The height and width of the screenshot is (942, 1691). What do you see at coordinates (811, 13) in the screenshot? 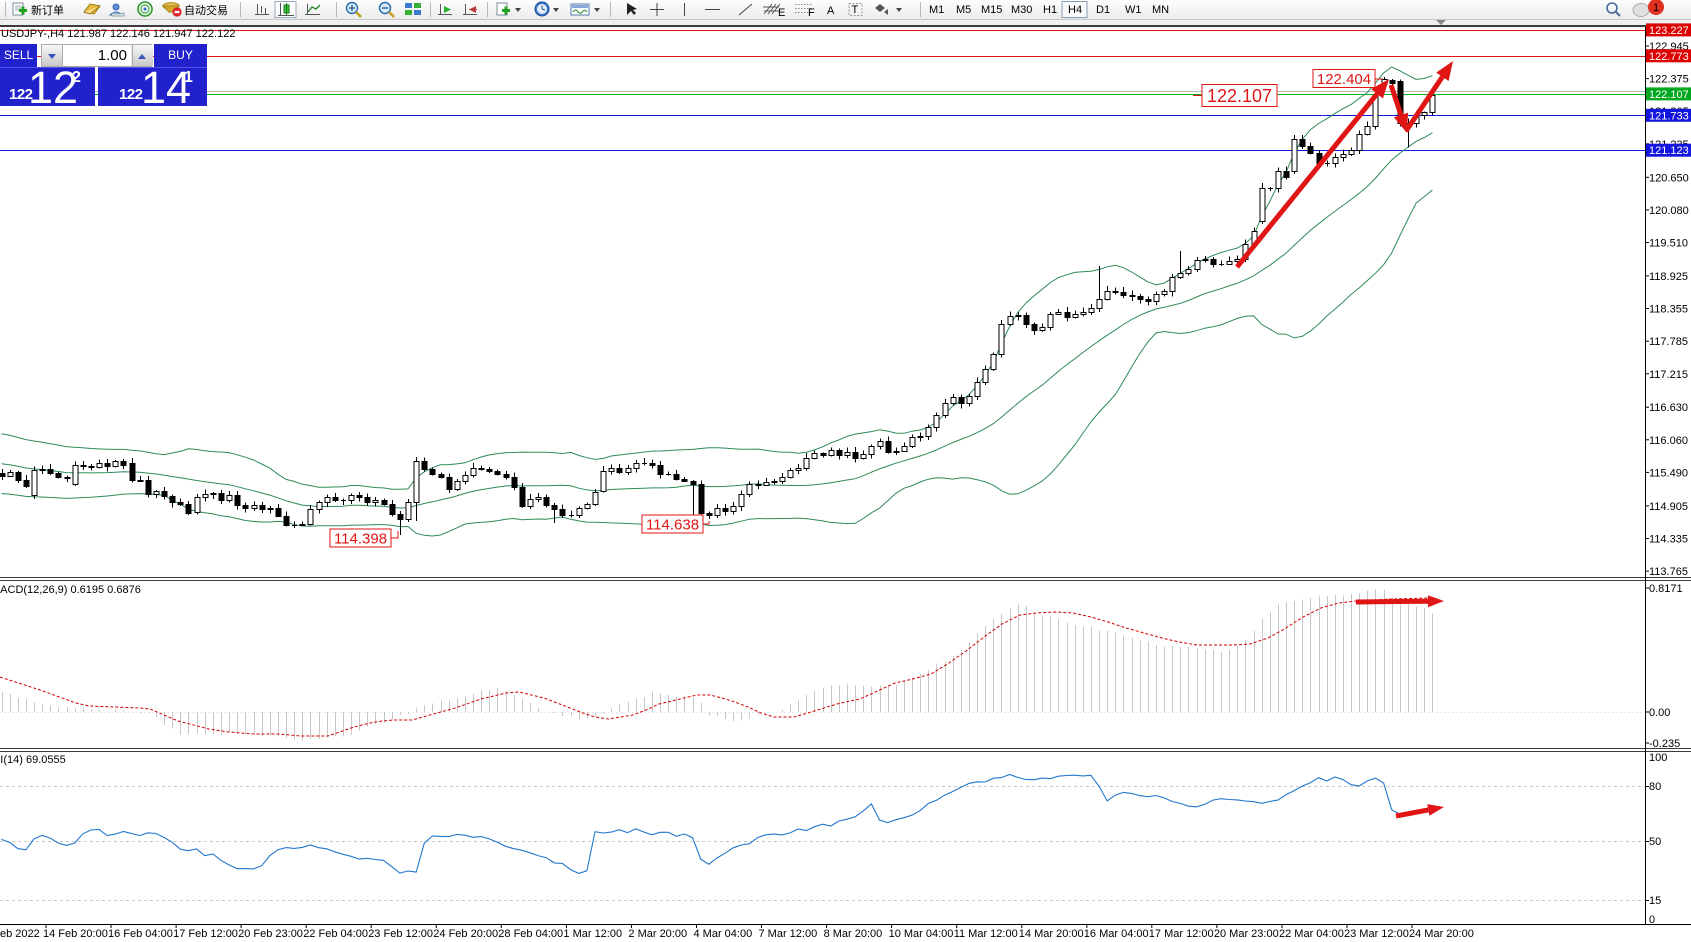
I see `svg-text: F` at bounding box center [811, 13].